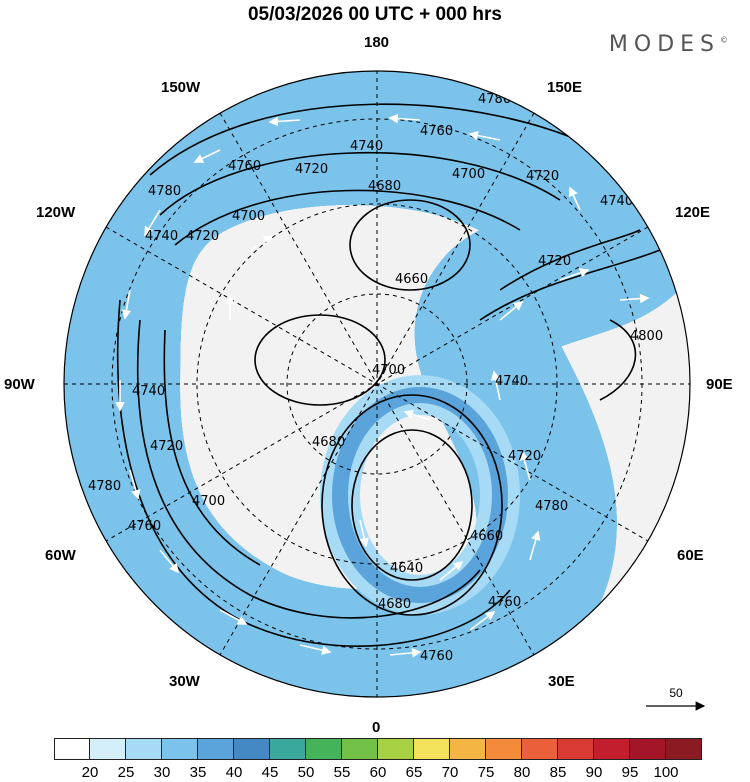 The width and height of the screenshot is (750, 782). Describe the element at coordinates (377, 42) in the screenshot. I see `lon-label-180: 180` at that location.